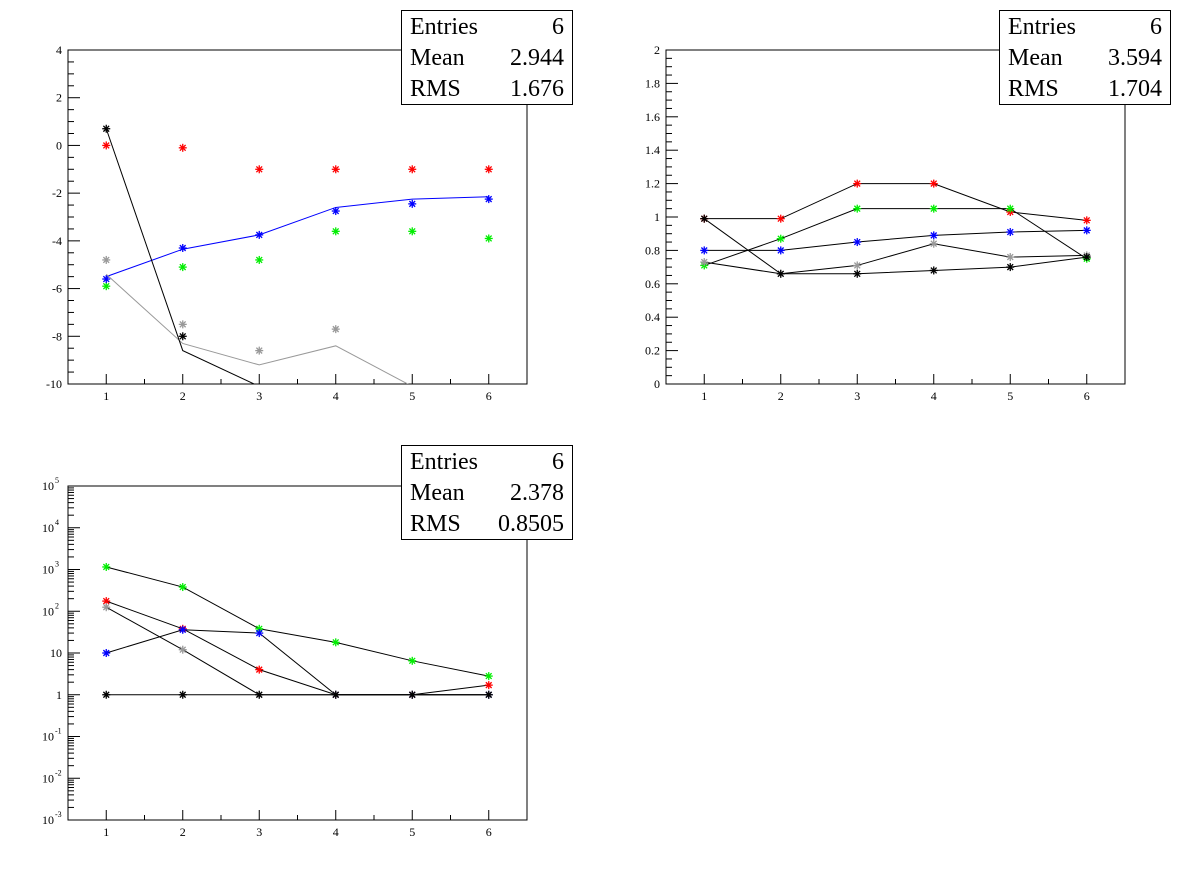  I want to click on y-tick-label: 4, so click(59, 50).